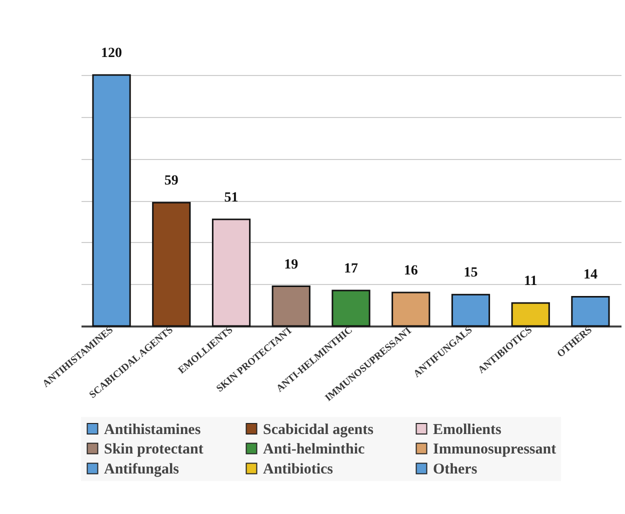  What do you see at coordinates (471, 273) in the screenshot?
I see `data-label: 15` at bounding box center [471, 273].